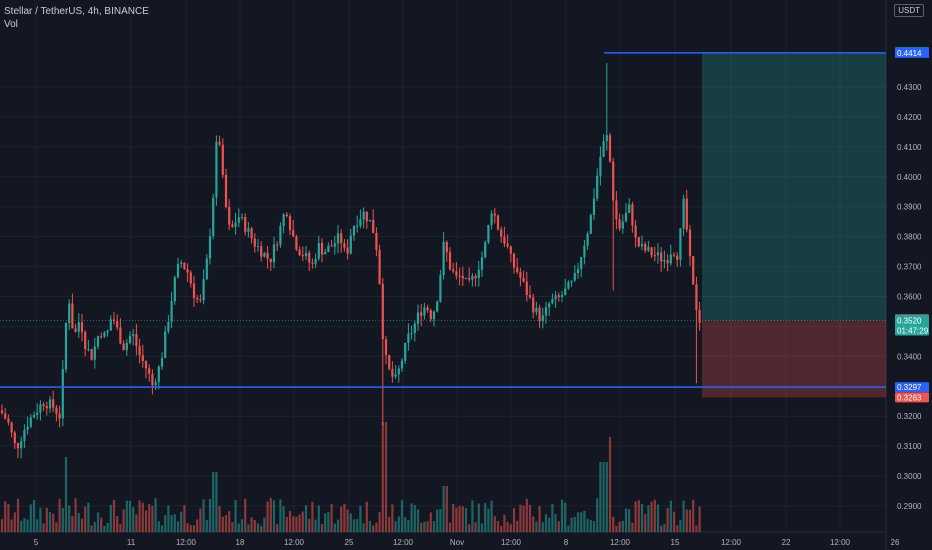  Describe the element at coordinates (912, 52) in the screenshot. I see `line-price-label-bg` at that location.